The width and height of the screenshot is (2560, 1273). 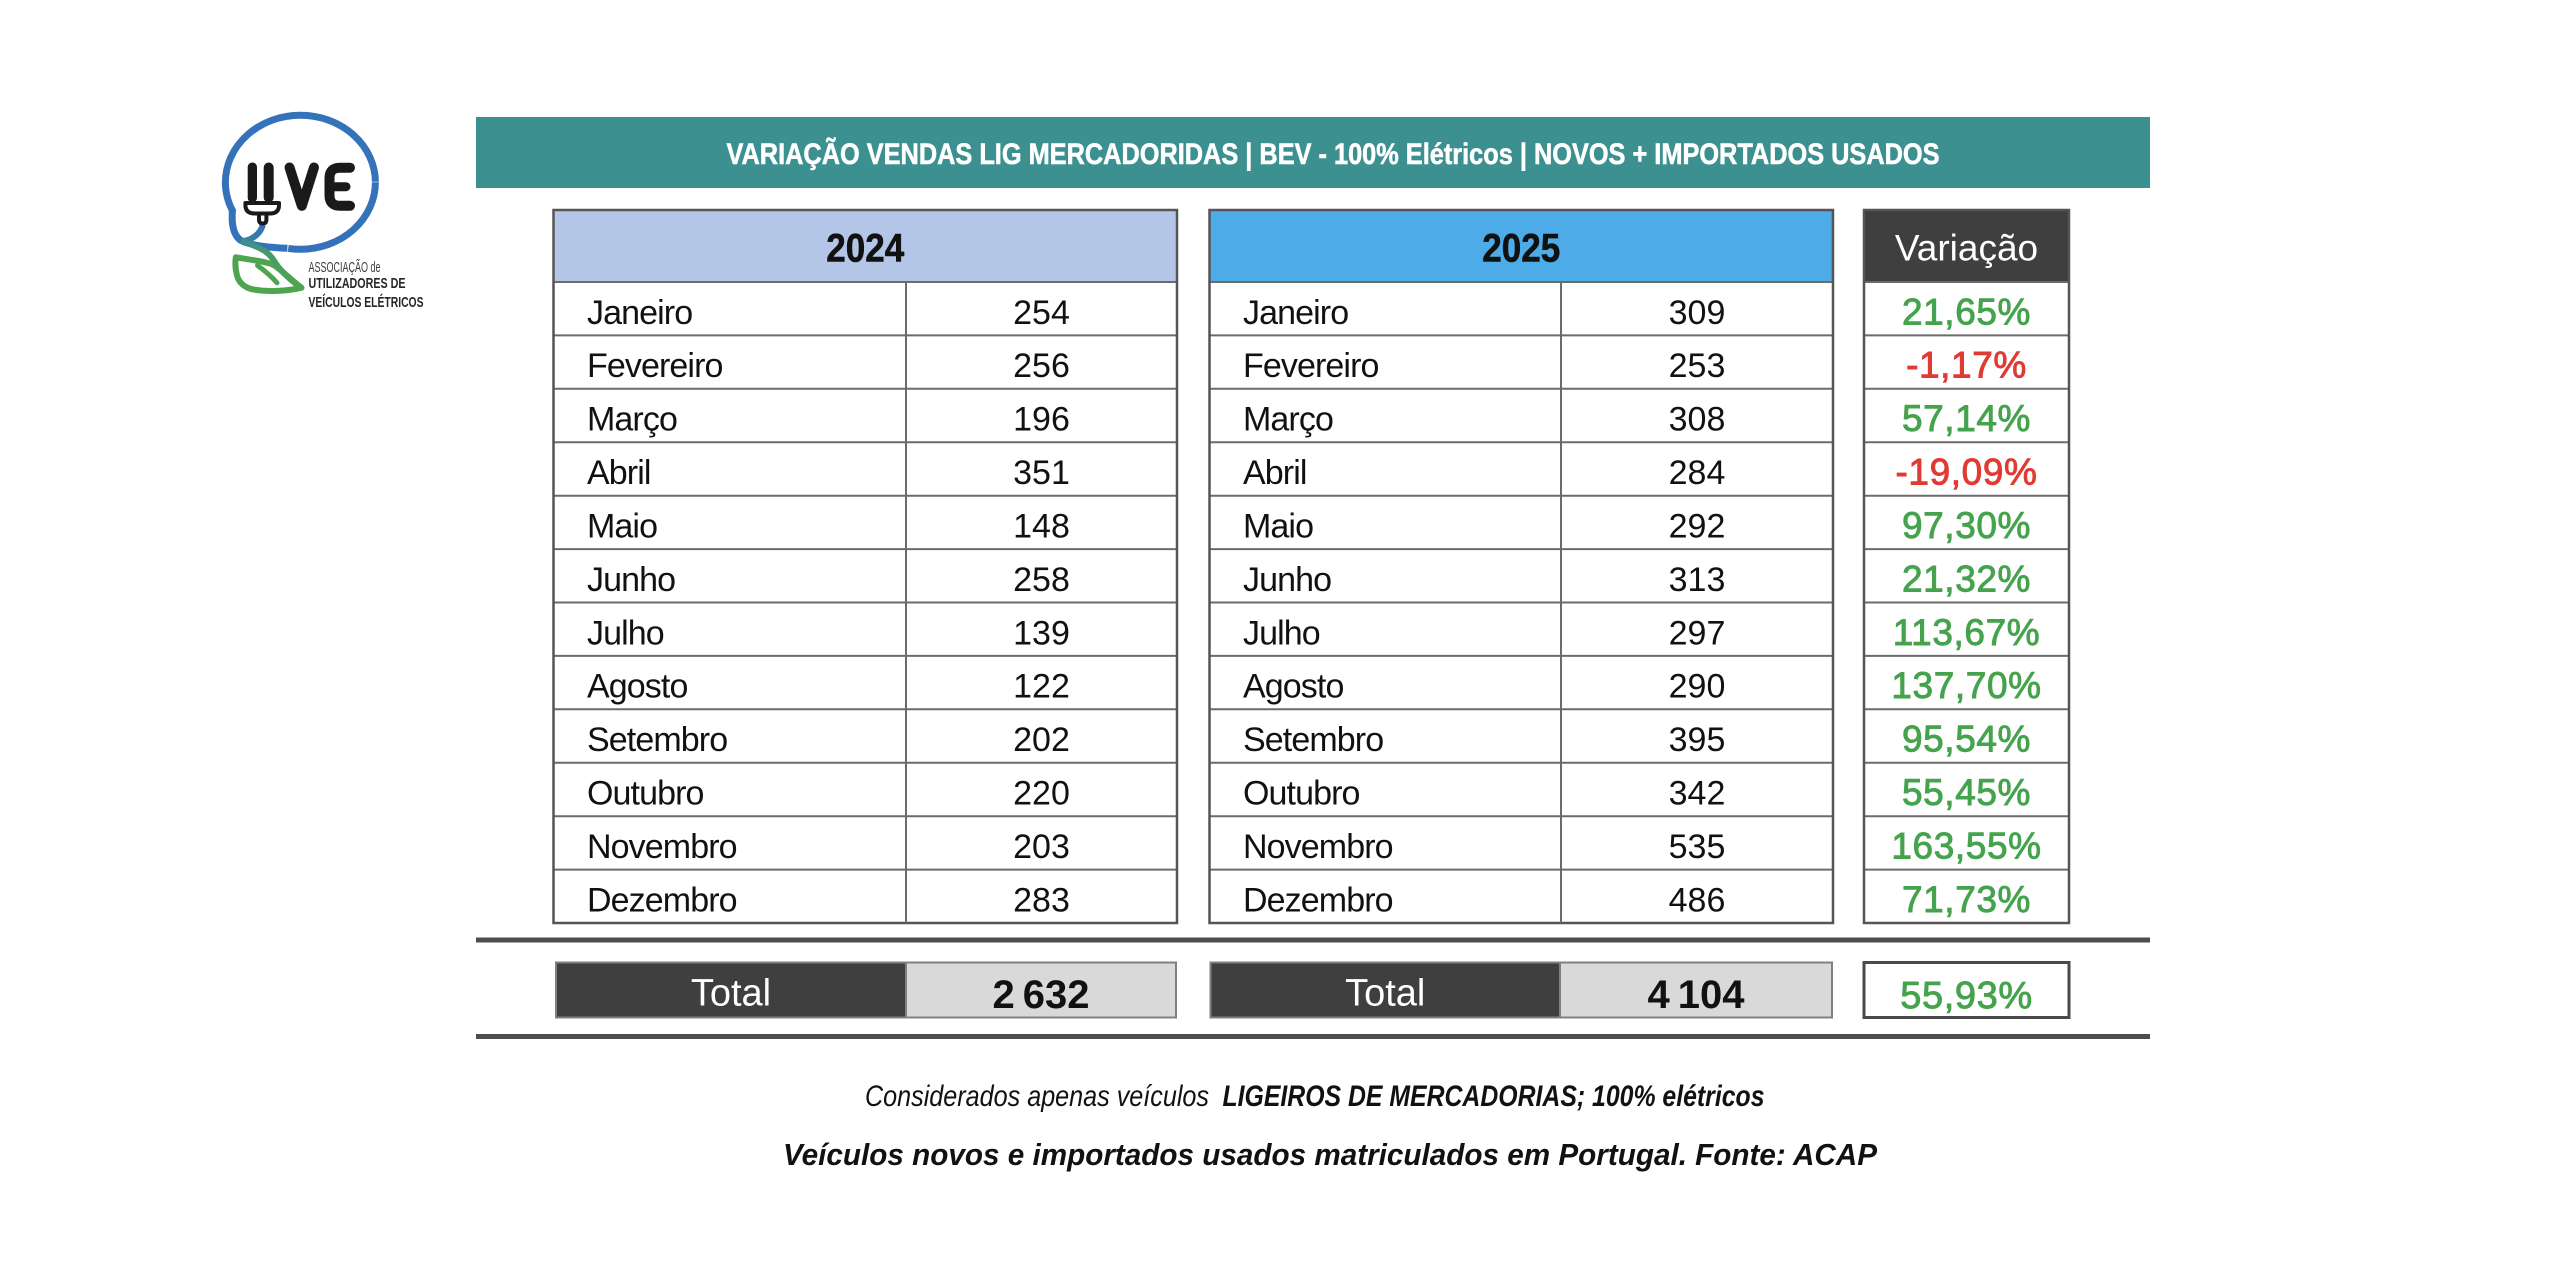 What do you see at coordinates (1697, 473) in the screenshot?
I see `svg-text: 284` at bounding box center [1697, 473].